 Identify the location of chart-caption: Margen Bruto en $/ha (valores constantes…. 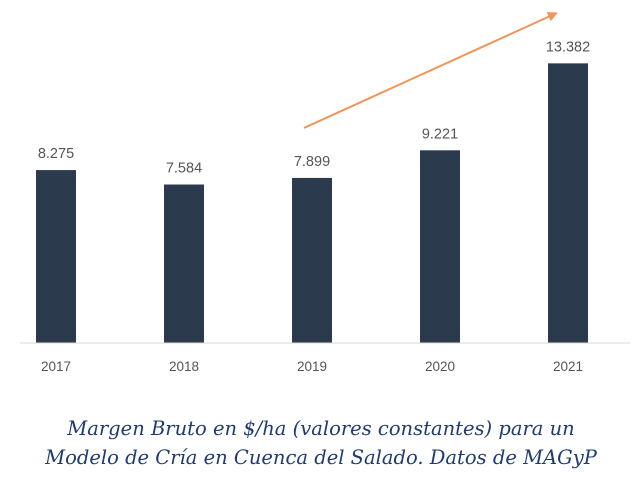
(321, 443).